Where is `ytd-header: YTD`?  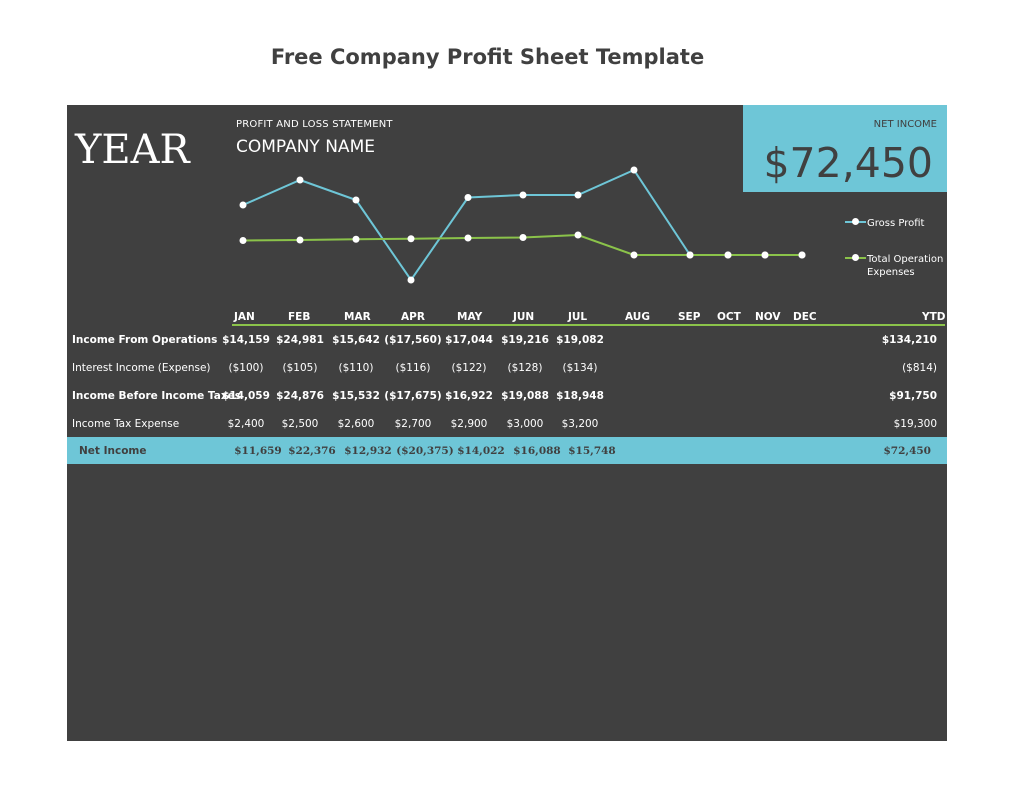
ytd-header: YTD is located at coordinates (934, 317).